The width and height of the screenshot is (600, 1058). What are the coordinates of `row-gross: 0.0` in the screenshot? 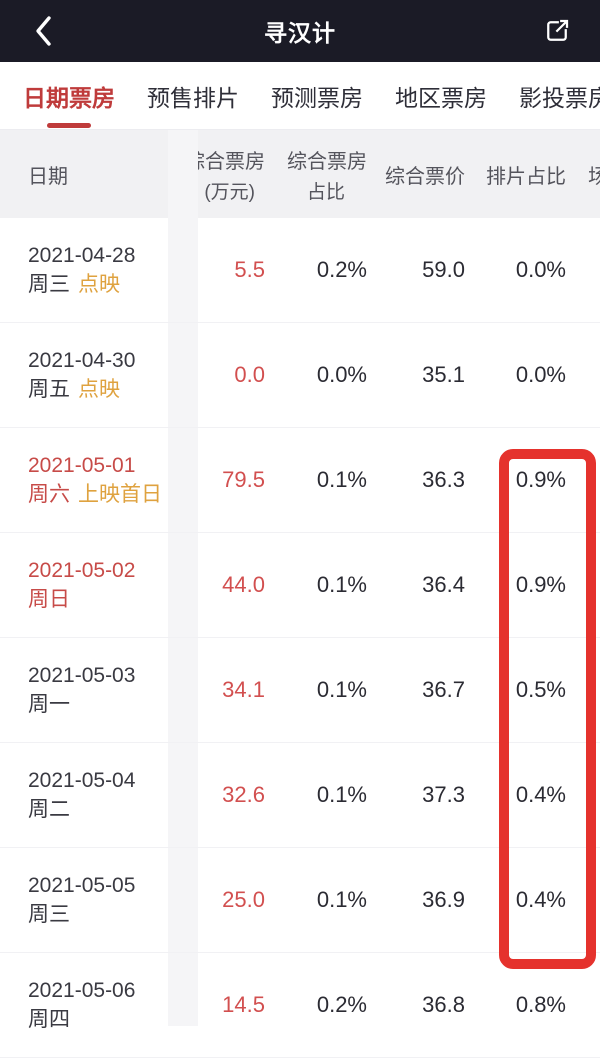 It's located at (249, 374).